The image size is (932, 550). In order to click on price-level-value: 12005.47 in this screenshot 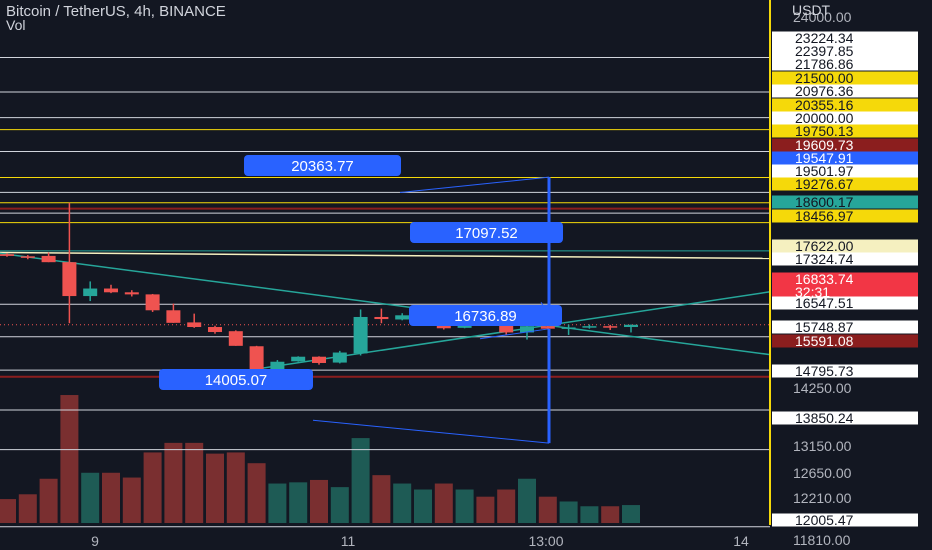, I will do `click(824, 520)`.